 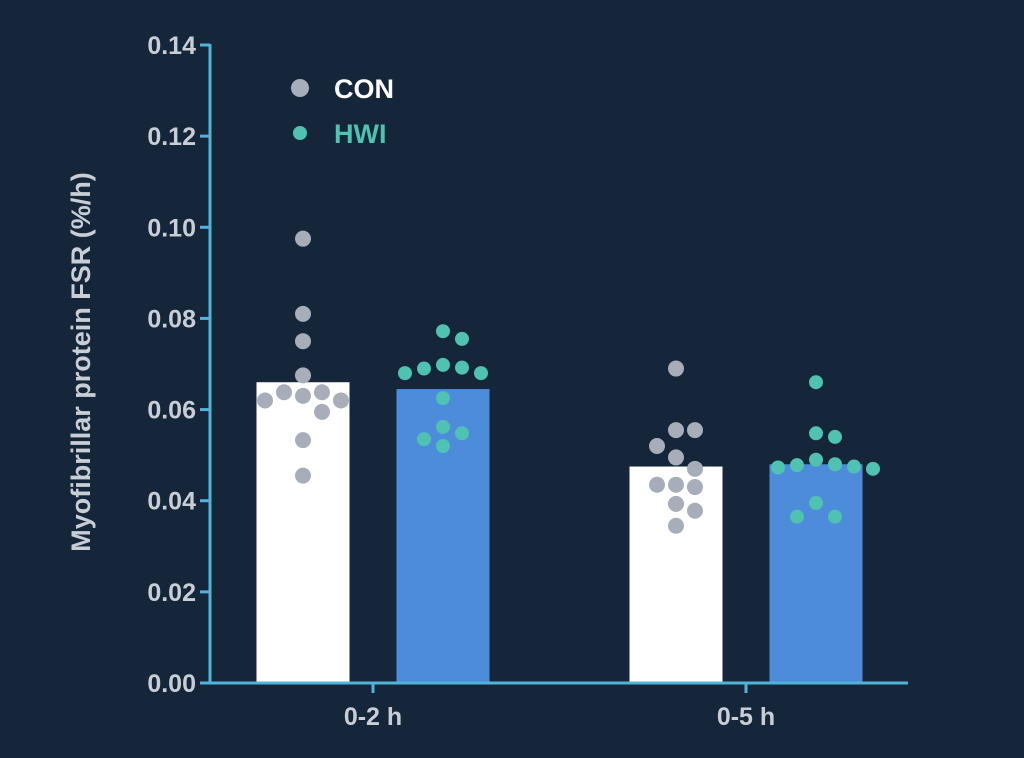 What do you see at coordinates (300, 88) in the screenshot?
I see `legend-marker-con` at bounding box center [300, 88].